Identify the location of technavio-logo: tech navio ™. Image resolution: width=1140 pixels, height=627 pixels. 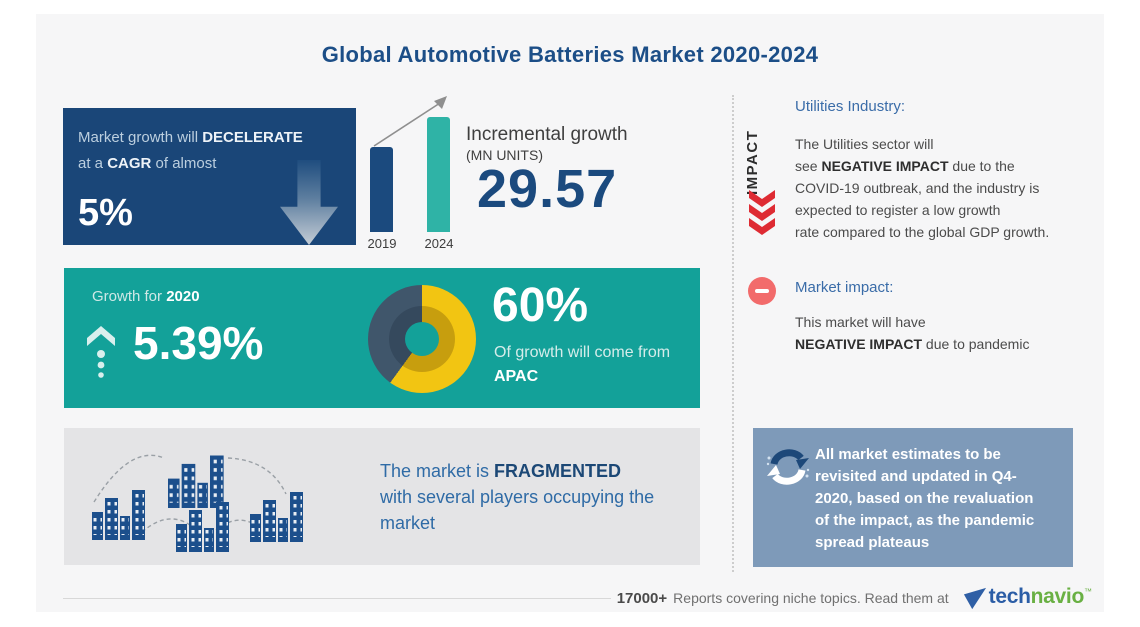
(1027, 598).